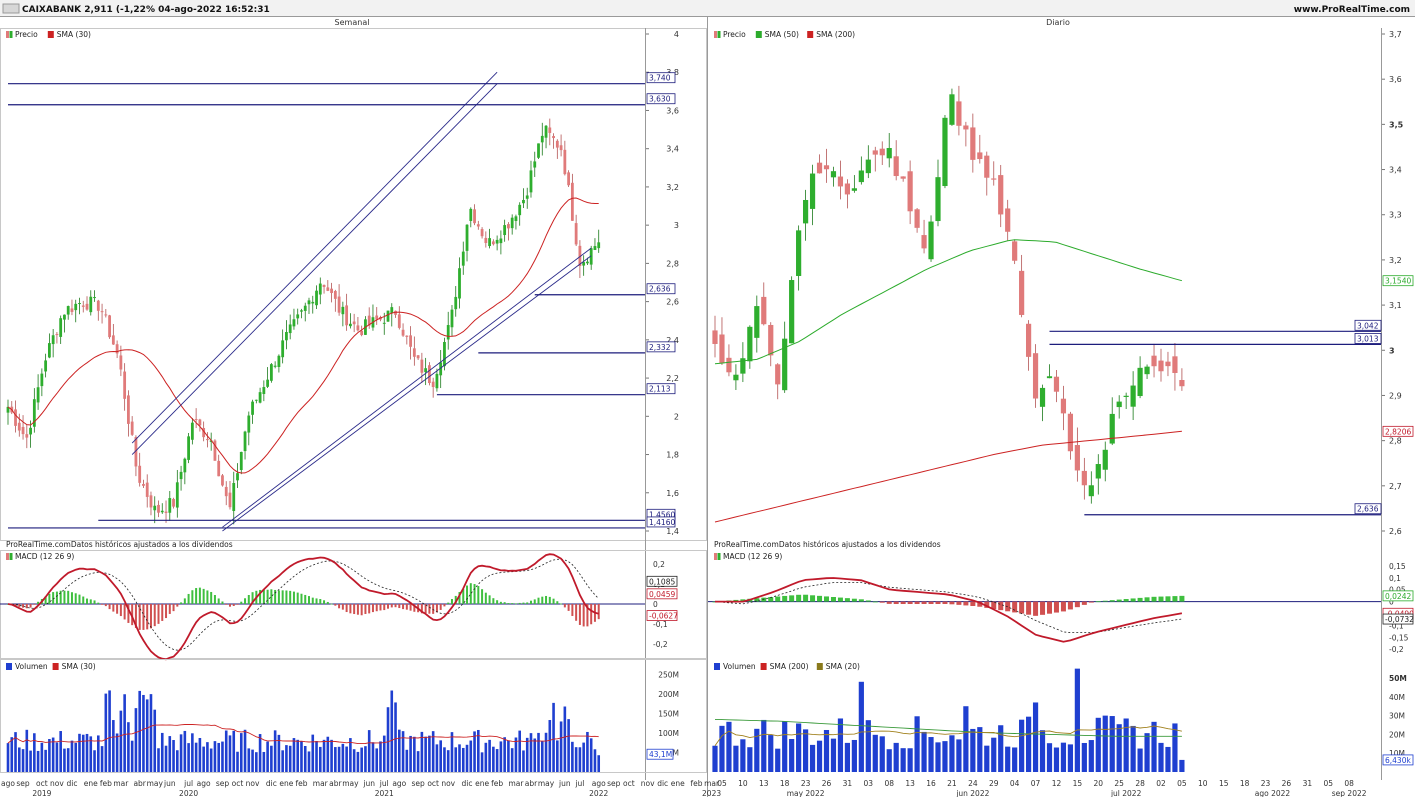 The width and height of the screenshot is (1415, 801). Describe the element at coordinates (1368, 509) in the screenshot. I see `daily-level-badge-2-box` at that location.